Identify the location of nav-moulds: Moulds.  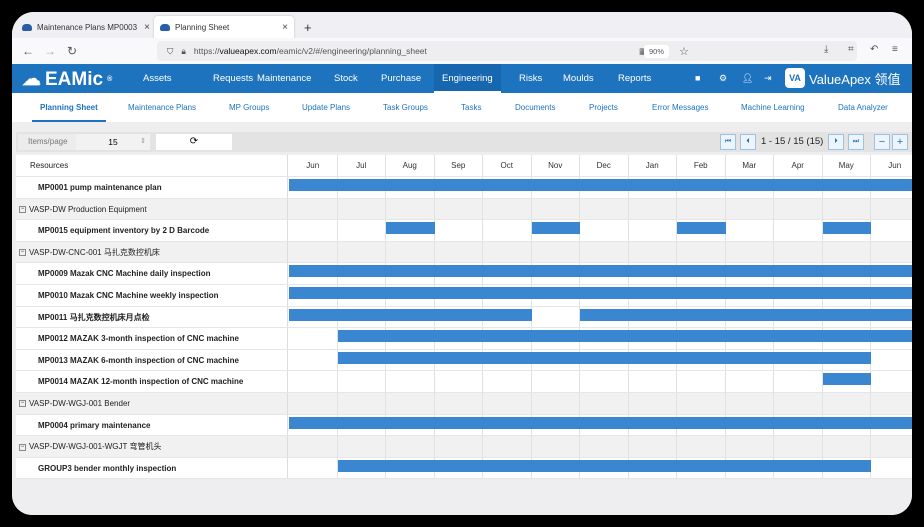
(578, 78).